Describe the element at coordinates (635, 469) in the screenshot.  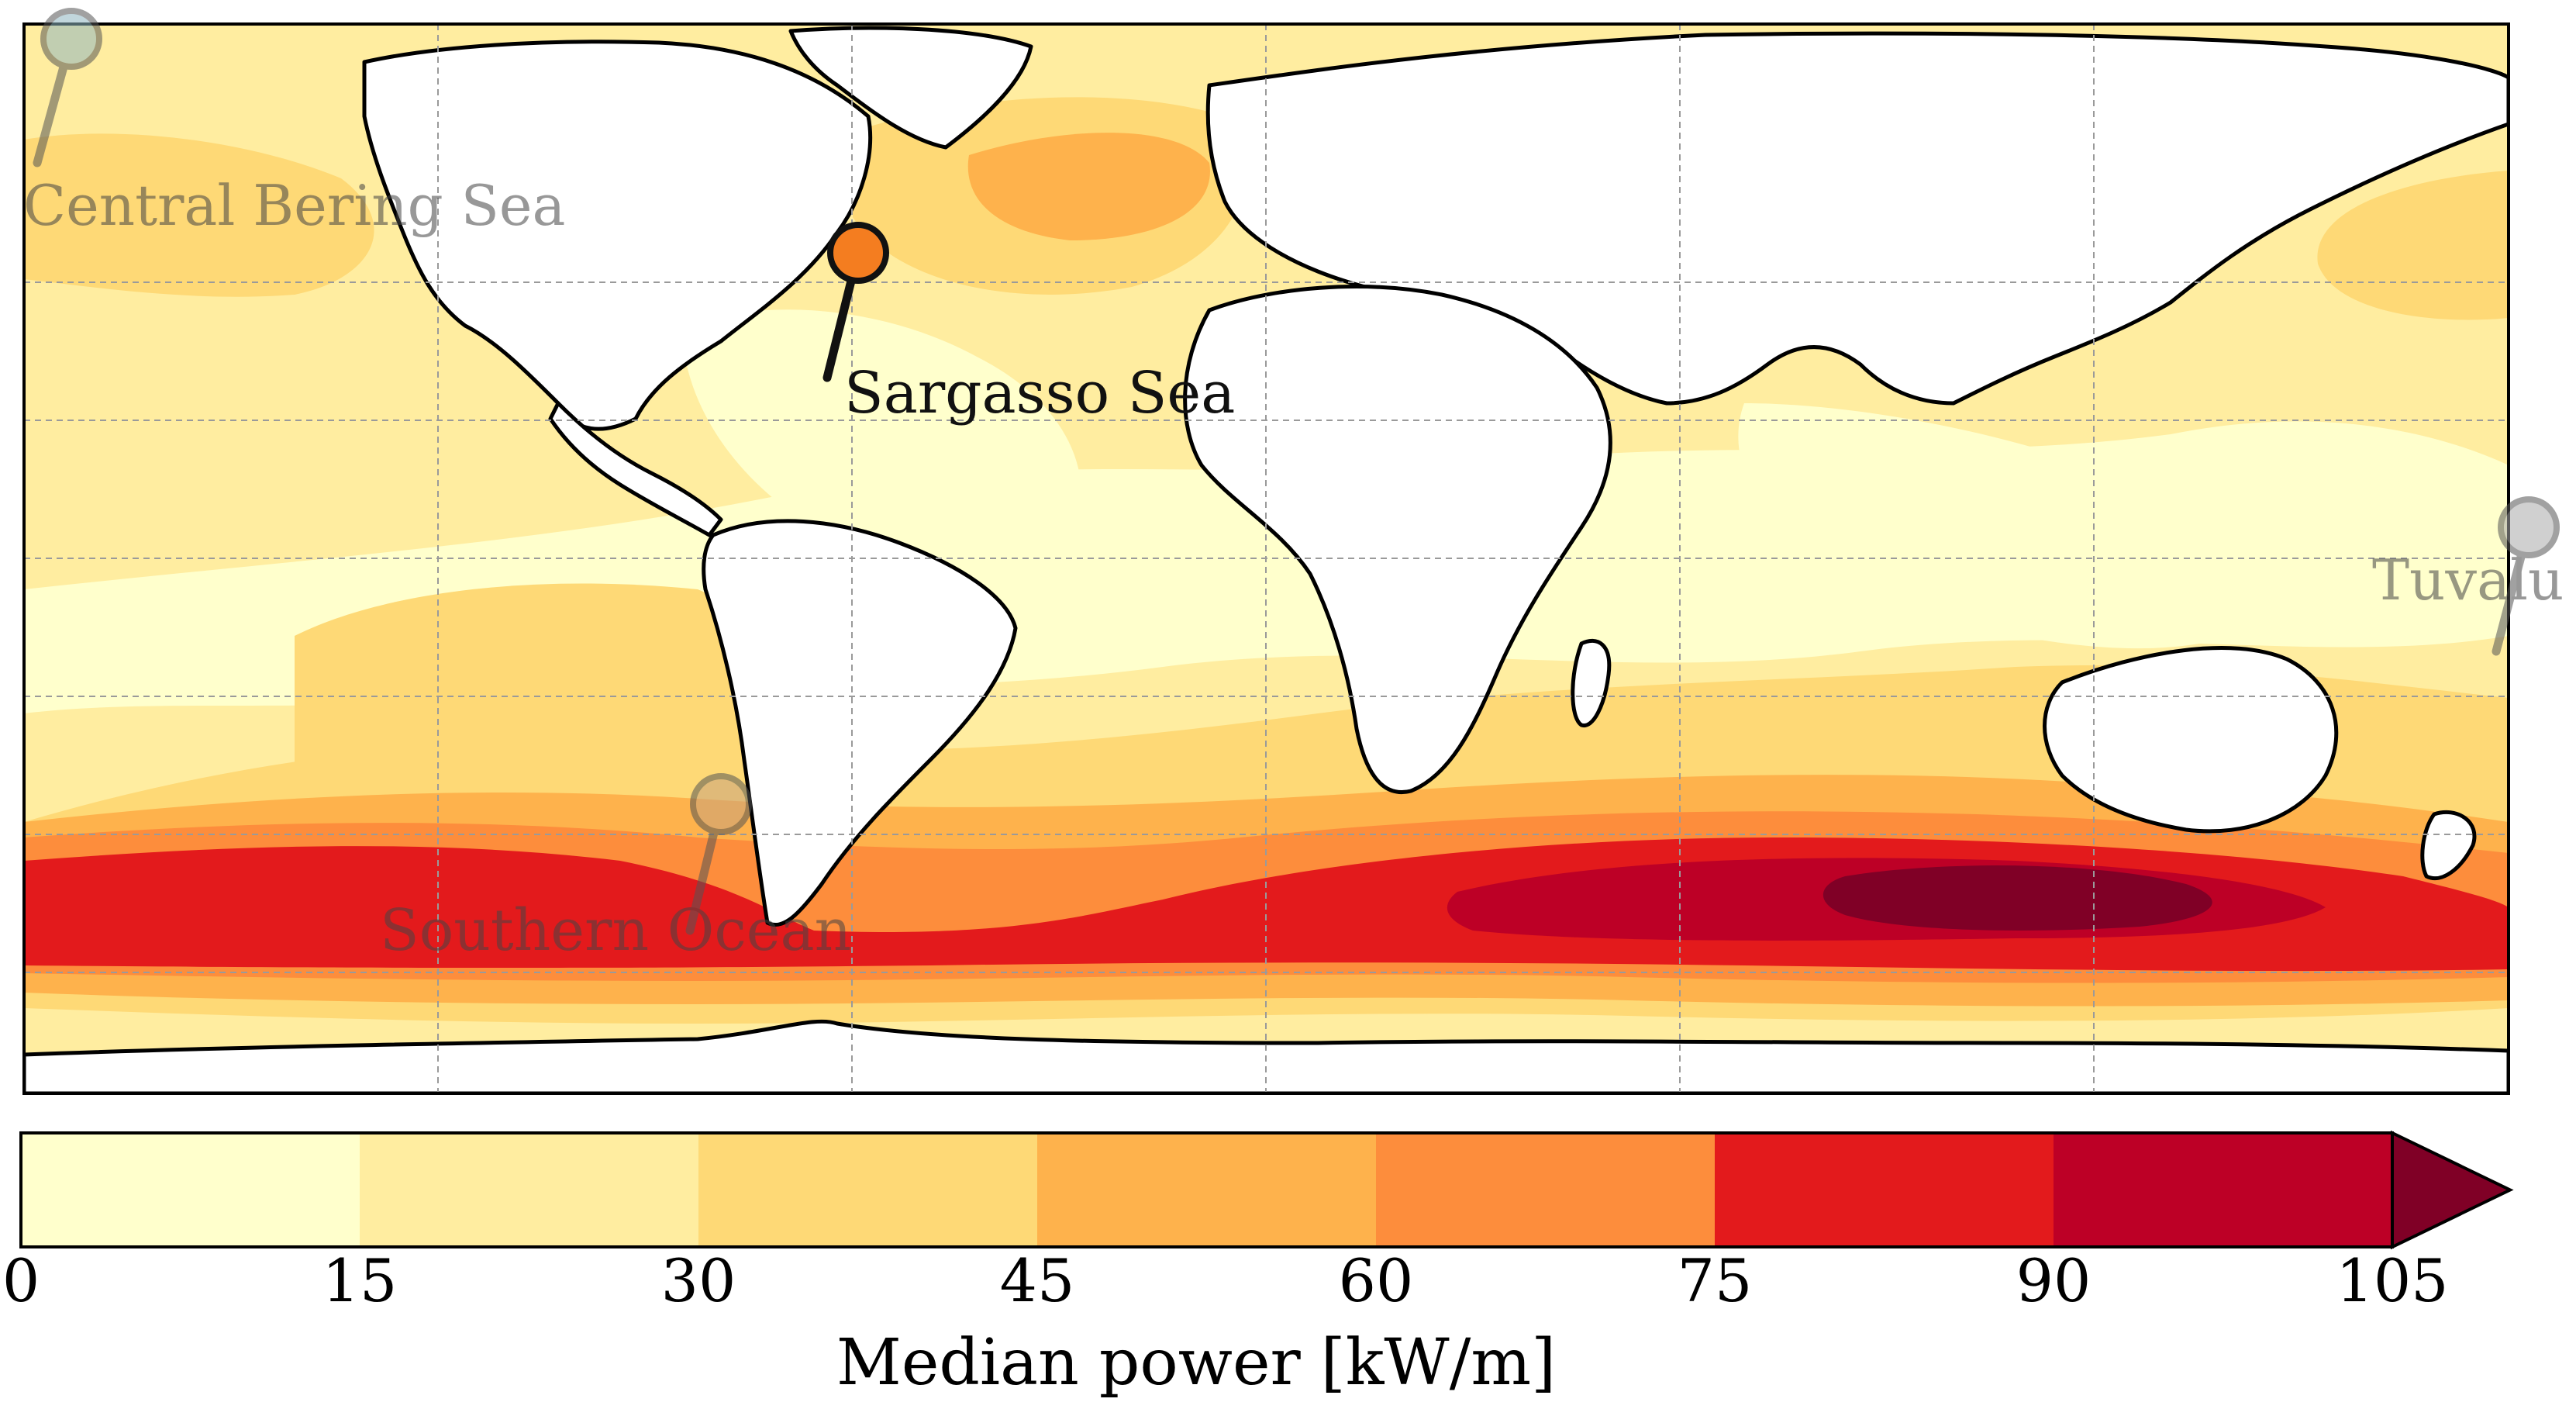
I see `central-america` at that location.